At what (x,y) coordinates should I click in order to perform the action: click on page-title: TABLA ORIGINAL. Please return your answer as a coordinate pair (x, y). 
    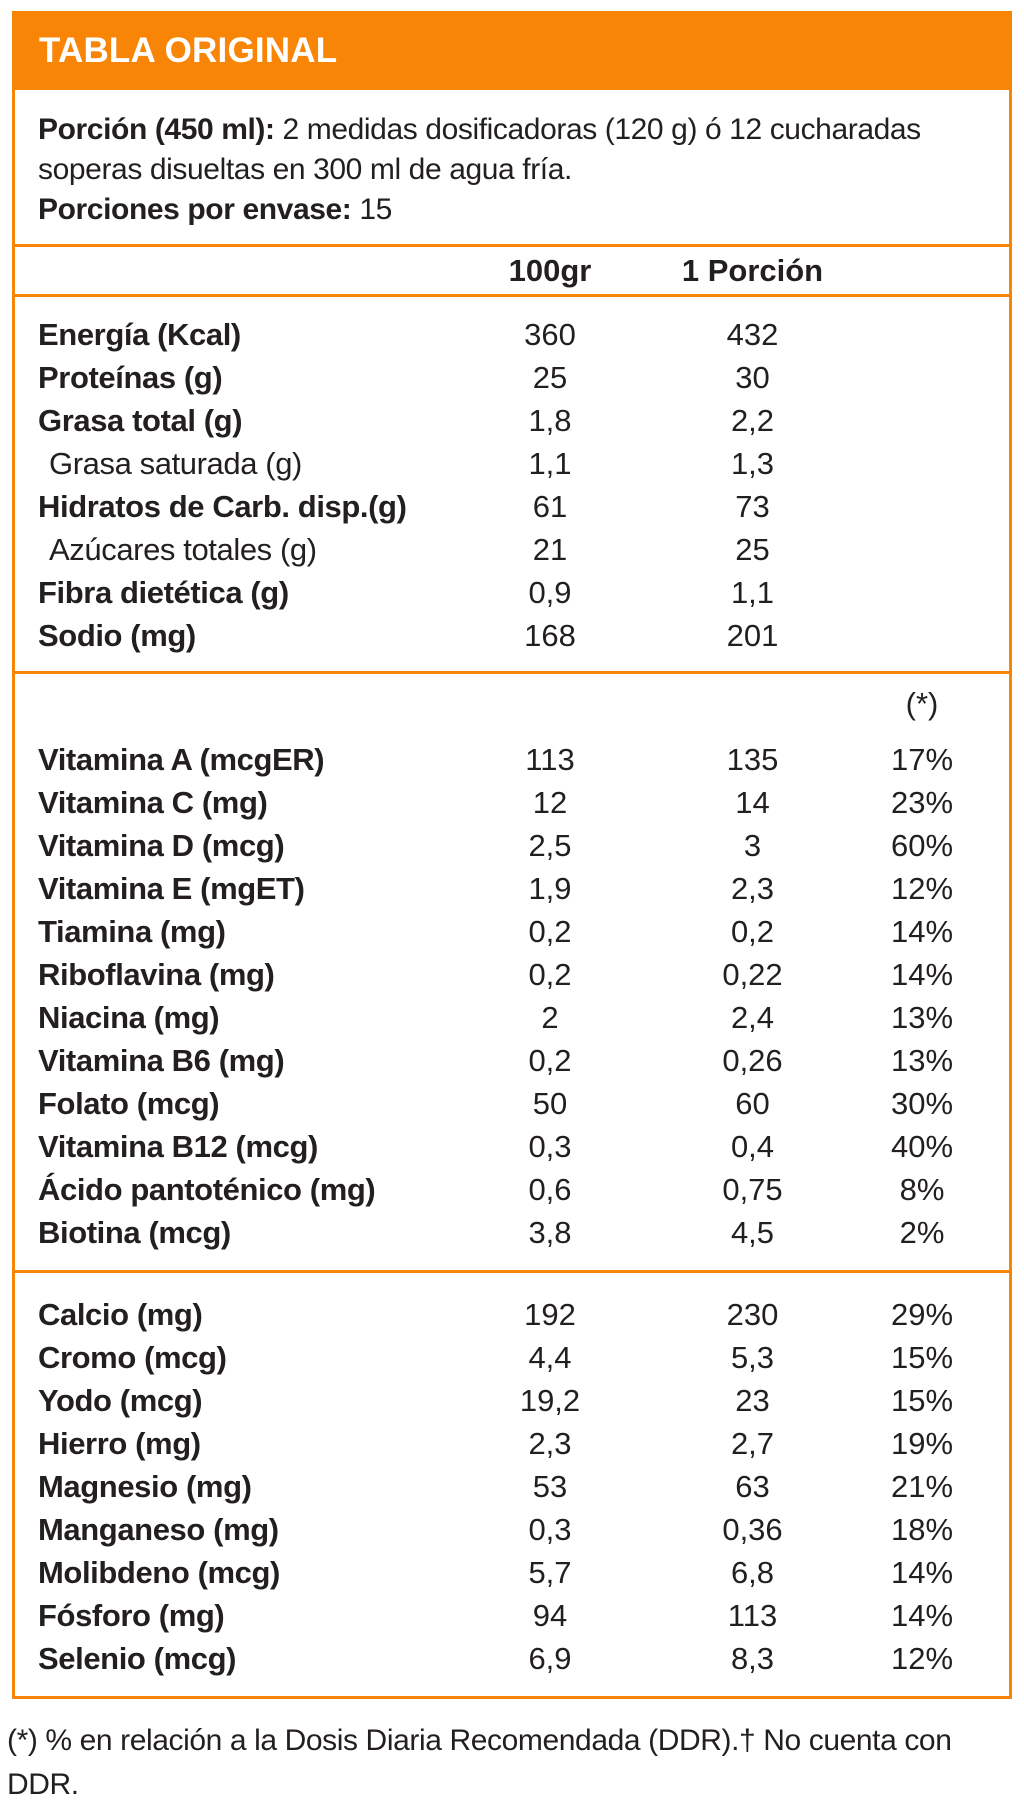
    Looking at the image, I should click on (188, 50).